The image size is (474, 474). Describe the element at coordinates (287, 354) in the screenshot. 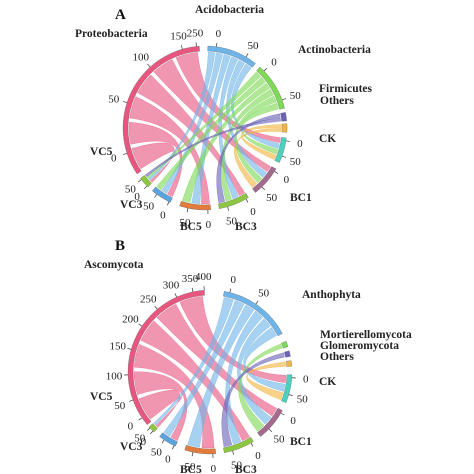

I see `sector-arc-glomeromycota` at that location.